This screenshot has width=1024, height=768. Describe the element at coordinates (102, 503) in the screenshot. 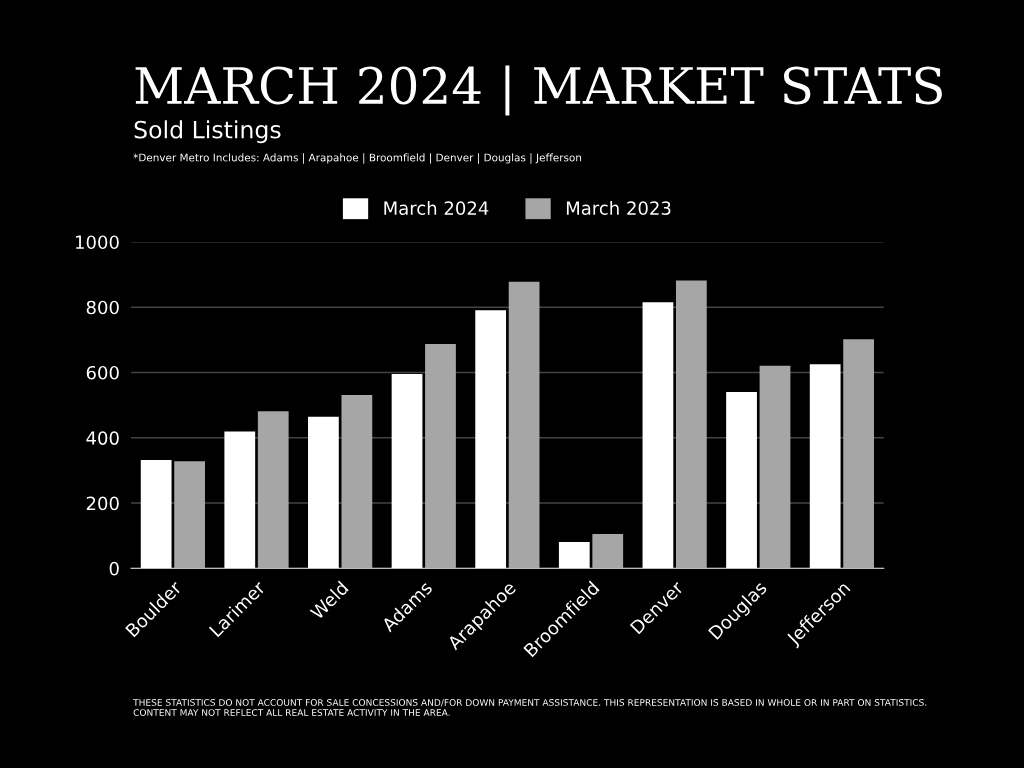

I see `y-tick-label: 200` at that location.